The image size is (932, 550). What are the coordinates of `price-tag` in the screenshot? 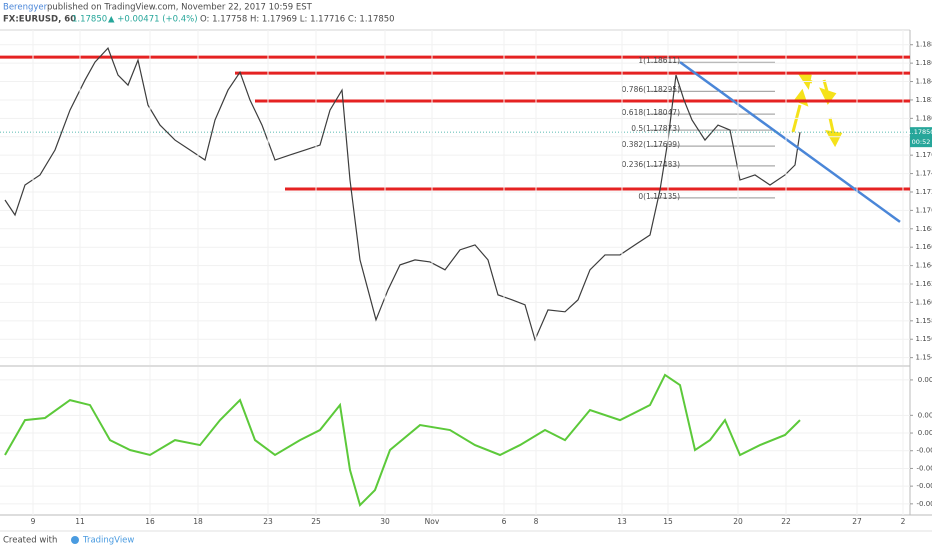 It's located at (921, 137).